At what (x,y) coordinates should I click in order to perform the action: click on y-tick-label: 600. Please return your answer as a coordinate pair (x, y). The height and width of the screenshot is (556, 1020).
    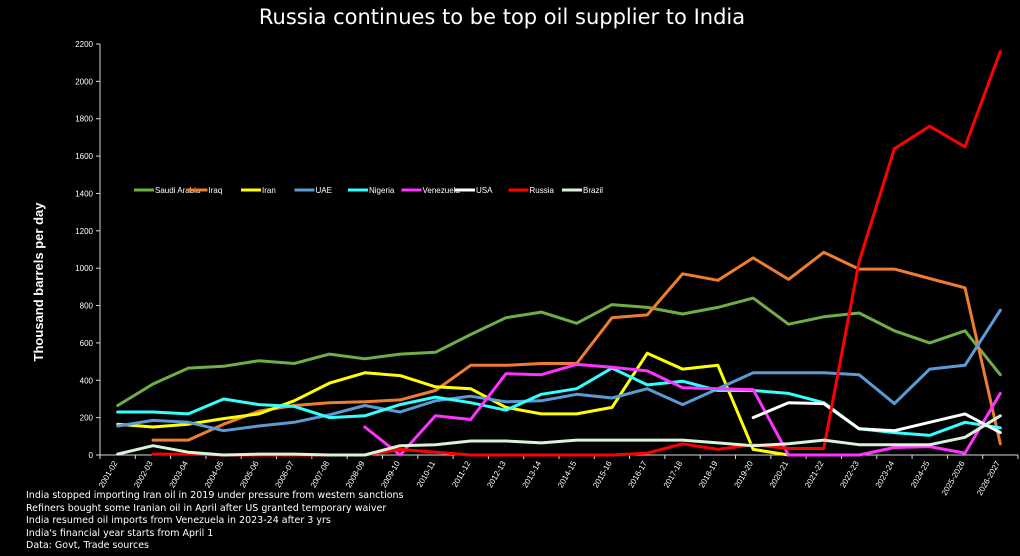
    Looking at the image, I should click on (87, 343).